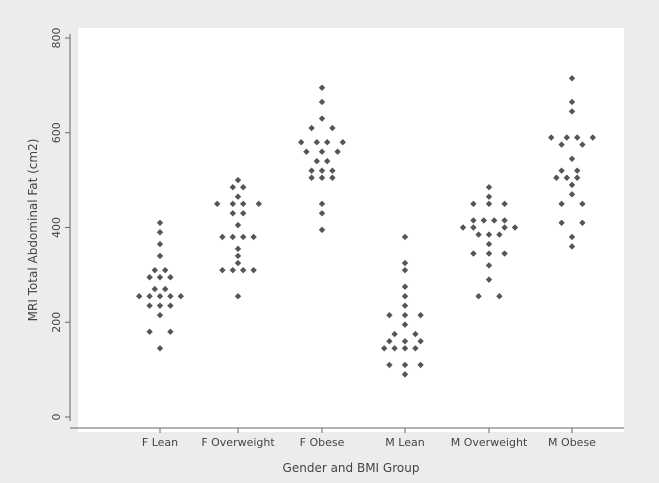 This screenshot has width=659, height=483. I want to click on y-tick-label: 400, so click(56, 227).